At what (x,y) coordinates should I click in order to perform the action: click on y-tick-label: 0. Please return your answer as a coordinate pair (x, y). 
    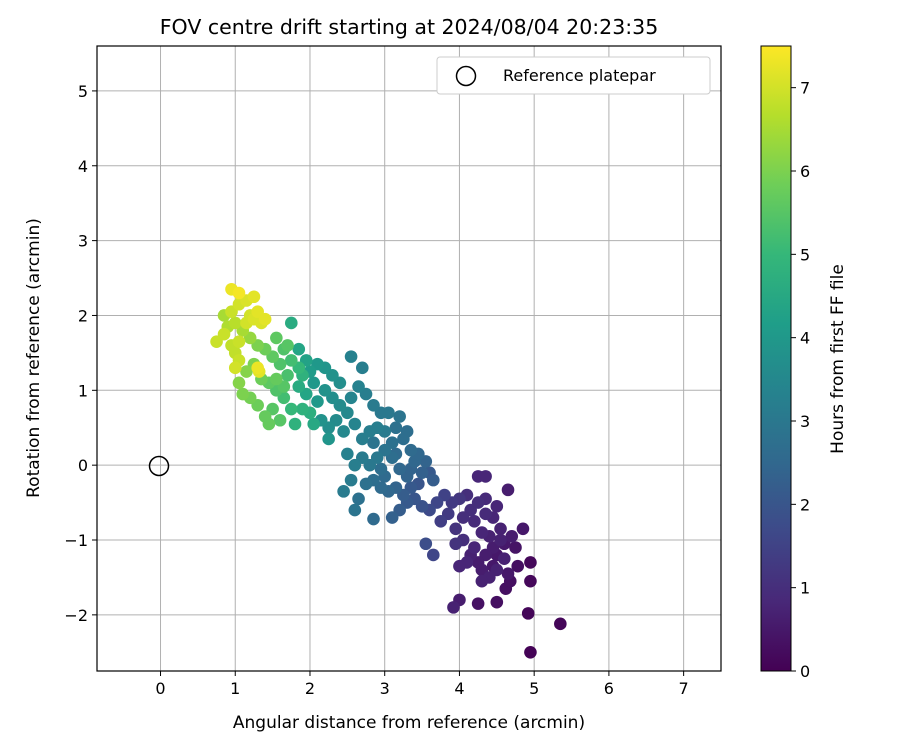
    Looking at the image, I should click on (83, 465).